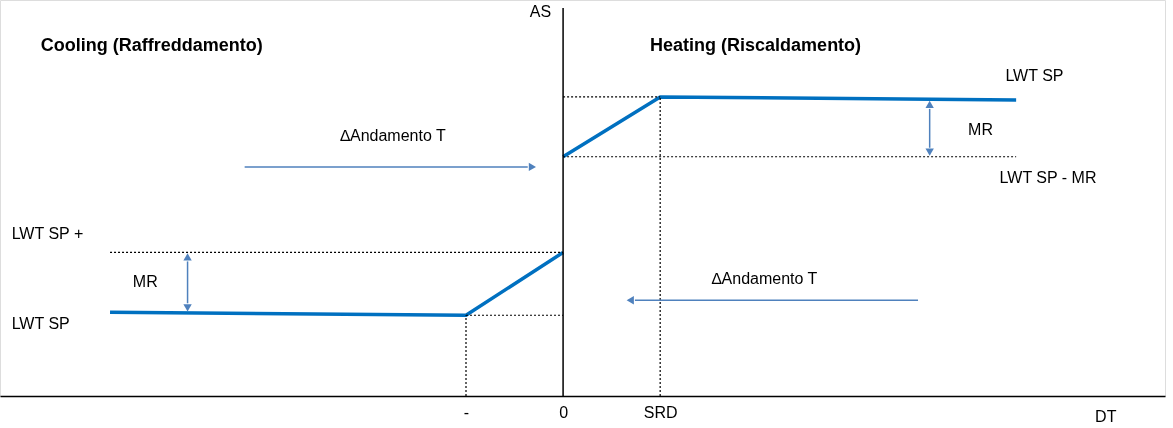 The height and width of the screenshot is (428, 1173). What do you see at coordinates (564, 412) in the screenshot?
I see `x-tick-label: 0` at bounding box center [564, 412].